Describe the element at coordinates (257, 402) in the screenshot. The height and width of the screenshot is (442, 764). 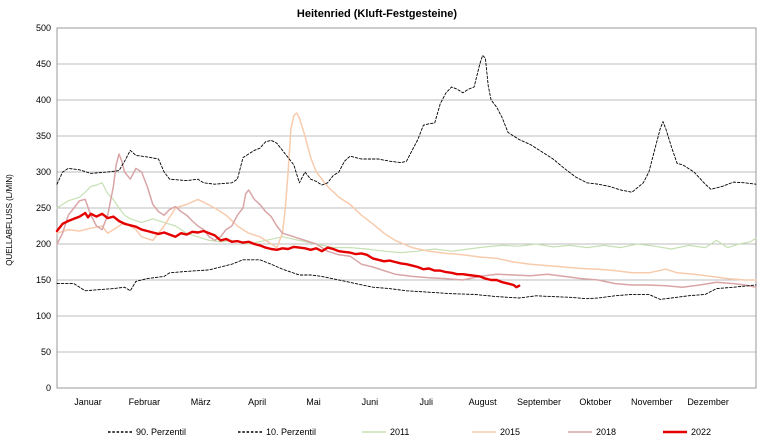
I see `x-tick-label: April` at that location.